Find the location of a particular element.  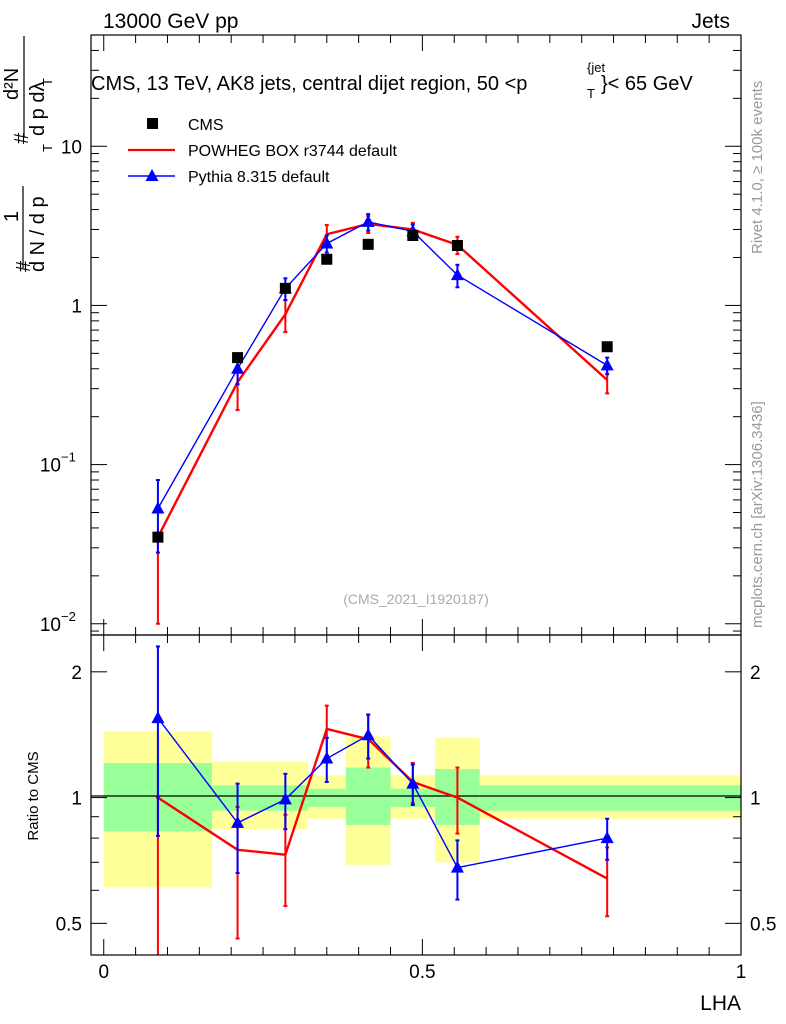

ylabel-d2N: d²N is located at coordinates (12, 84).